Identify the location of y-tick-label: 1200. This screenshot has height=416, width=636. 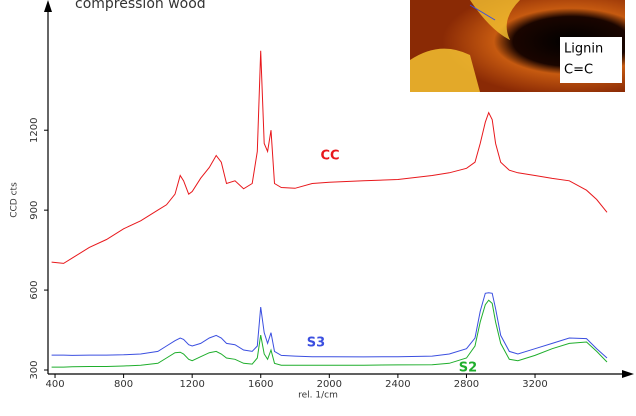
(34, 129).